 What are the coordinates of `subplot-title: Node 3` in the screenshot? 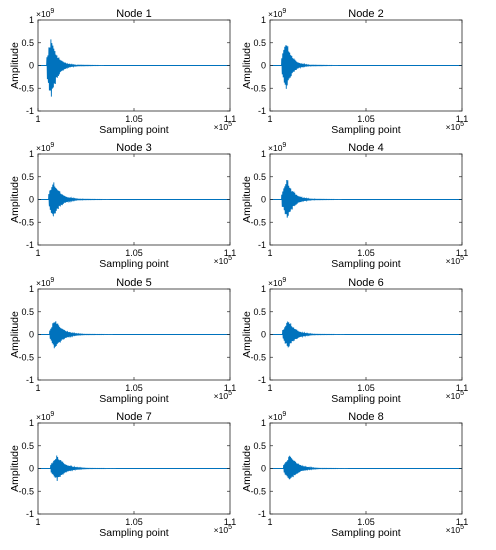 It's located at (133, 148).